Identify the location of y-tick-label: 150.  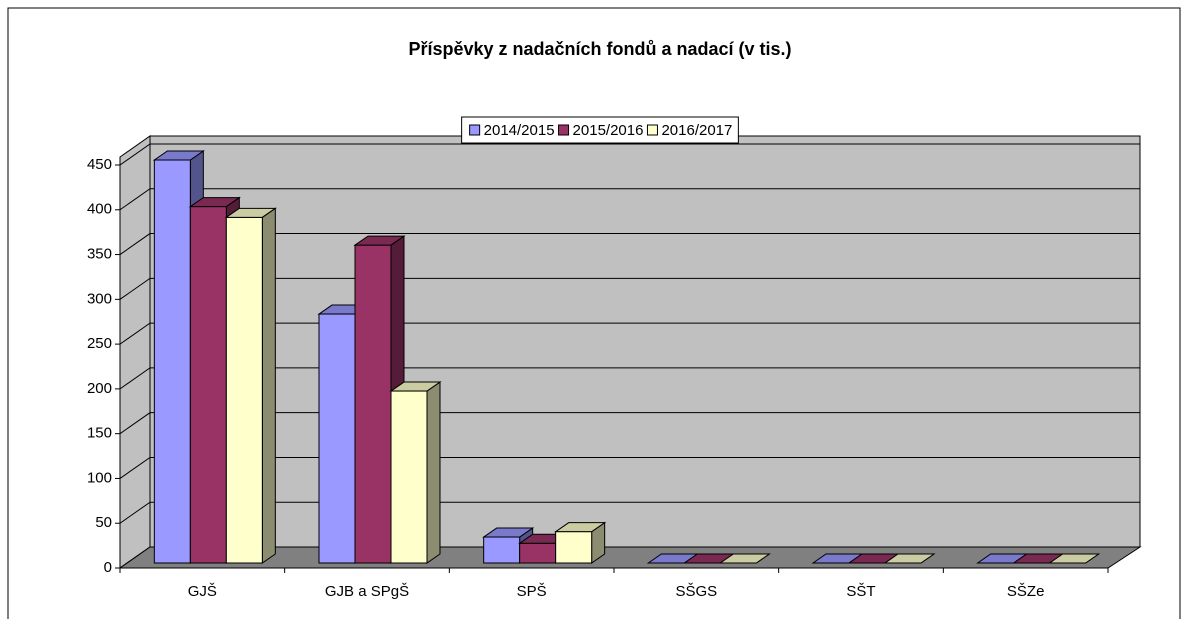
(99, 433).